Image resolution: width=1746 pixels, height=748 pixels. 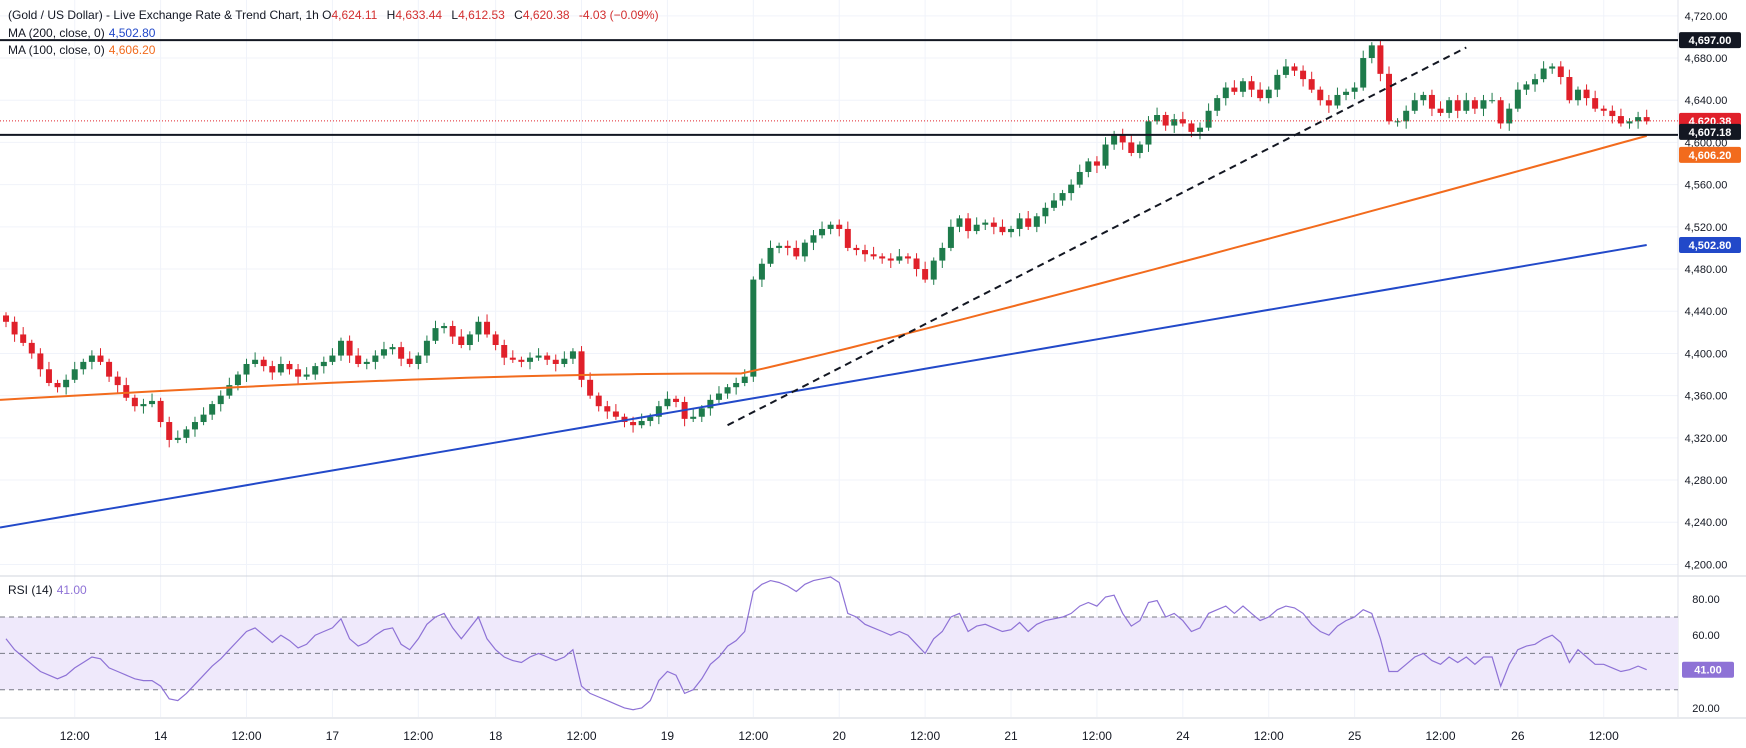 What do you see at coordinates (1710, 41) in the screenshot?
I see `price-label-text: 4,697.00` at bounding box center [1710, 41].